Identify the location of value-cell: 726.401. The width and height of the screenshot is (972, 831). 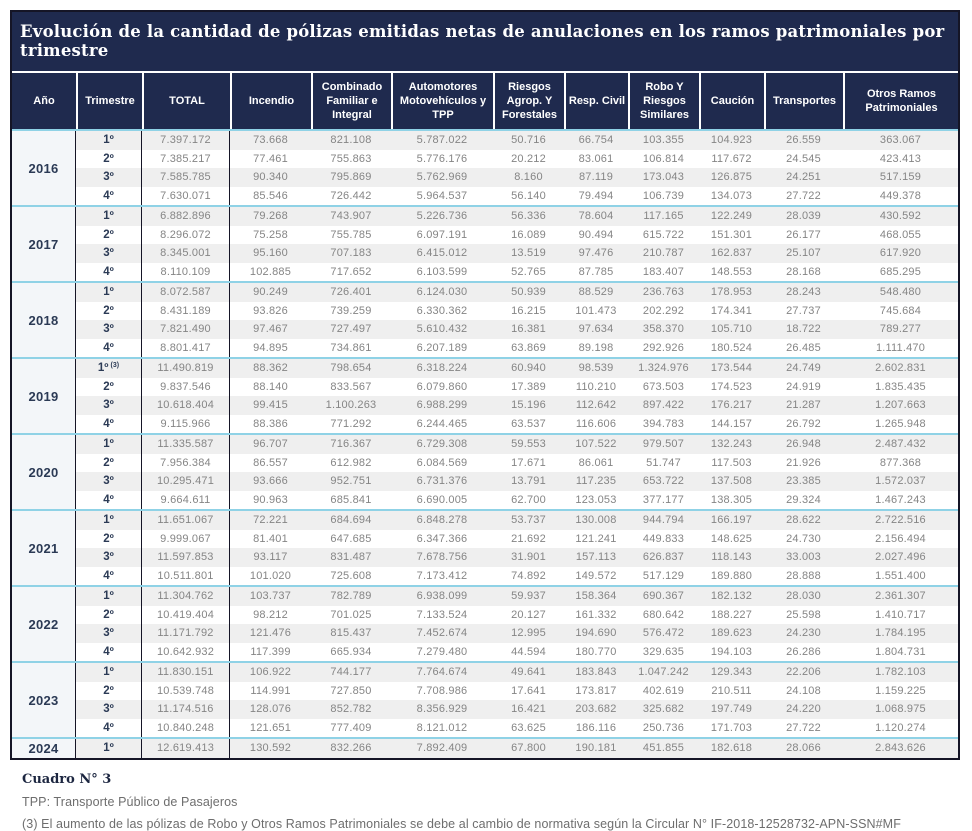
(351, 292).